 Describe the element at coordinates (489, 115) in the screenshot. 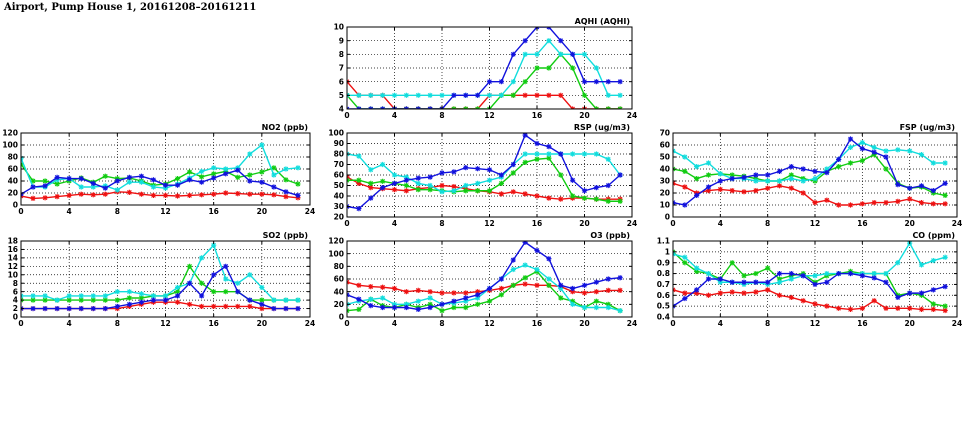

I see `x-tick-label: 12` at that location.